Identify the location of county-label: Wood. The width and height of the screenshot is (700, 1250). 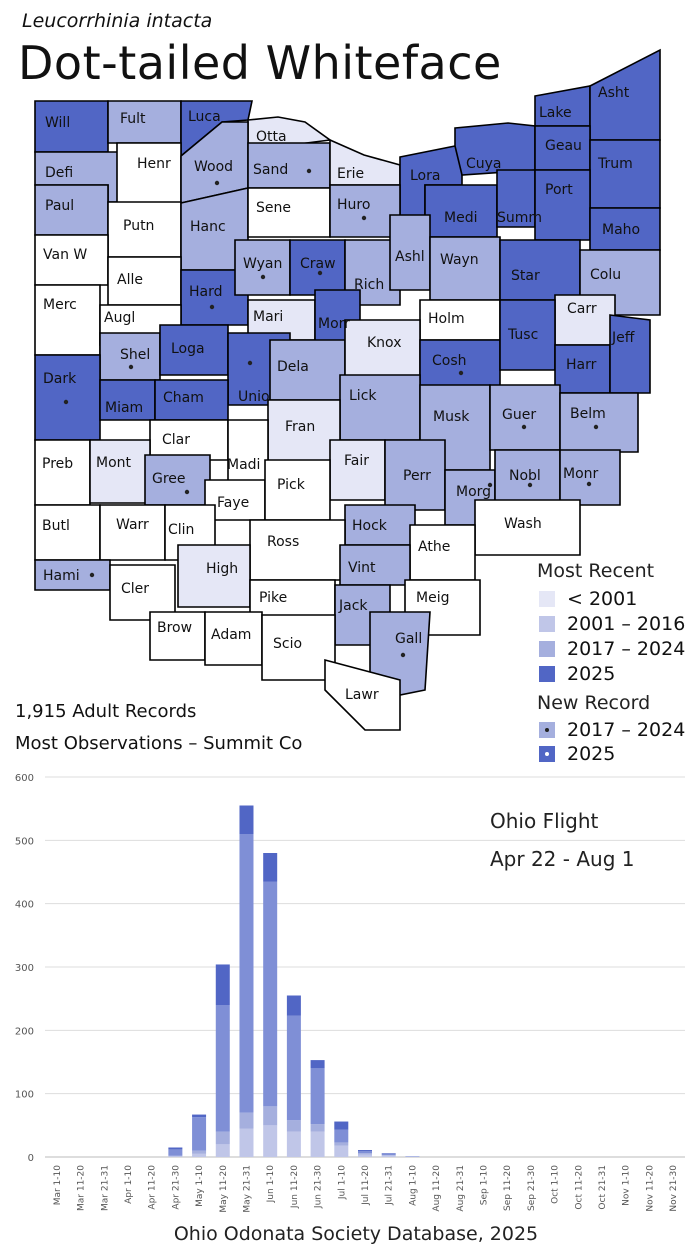
(213, 167).